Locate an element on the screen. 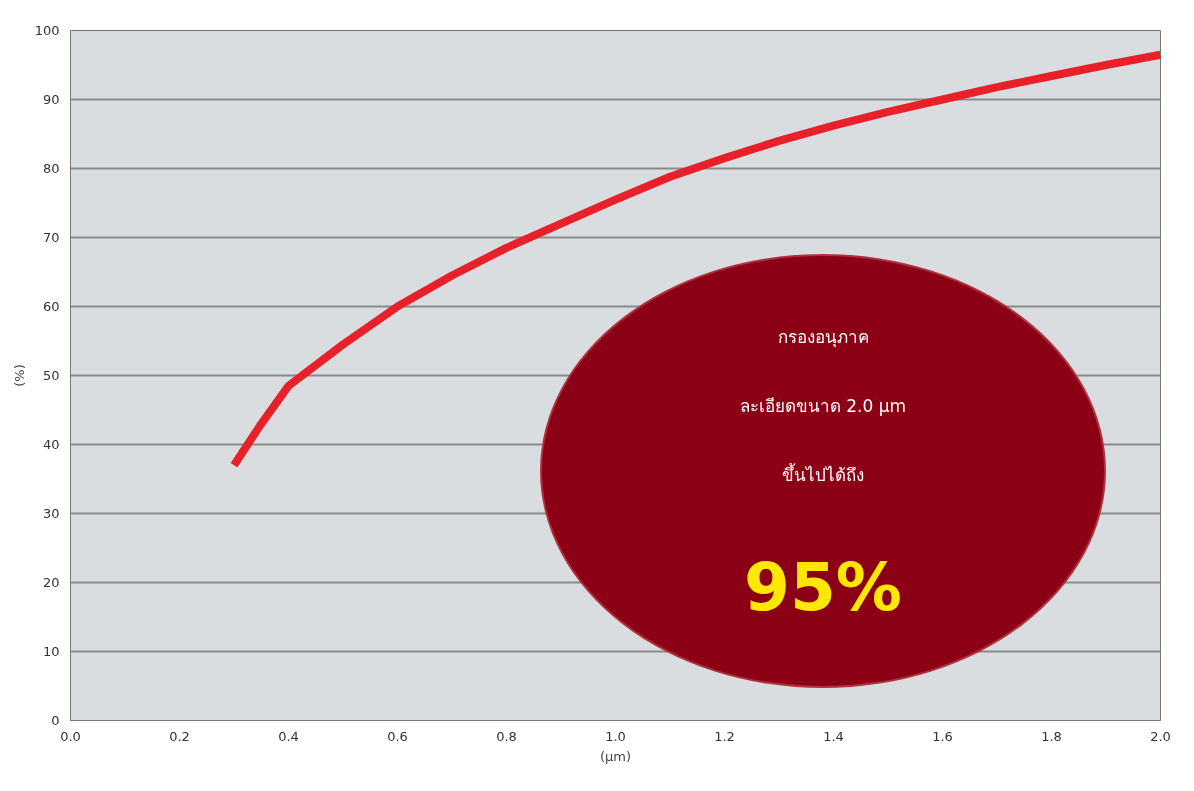 The width and height of the screenshot is (1194, 791). y-tick-label: 50 is located at coordinates (51, 375).